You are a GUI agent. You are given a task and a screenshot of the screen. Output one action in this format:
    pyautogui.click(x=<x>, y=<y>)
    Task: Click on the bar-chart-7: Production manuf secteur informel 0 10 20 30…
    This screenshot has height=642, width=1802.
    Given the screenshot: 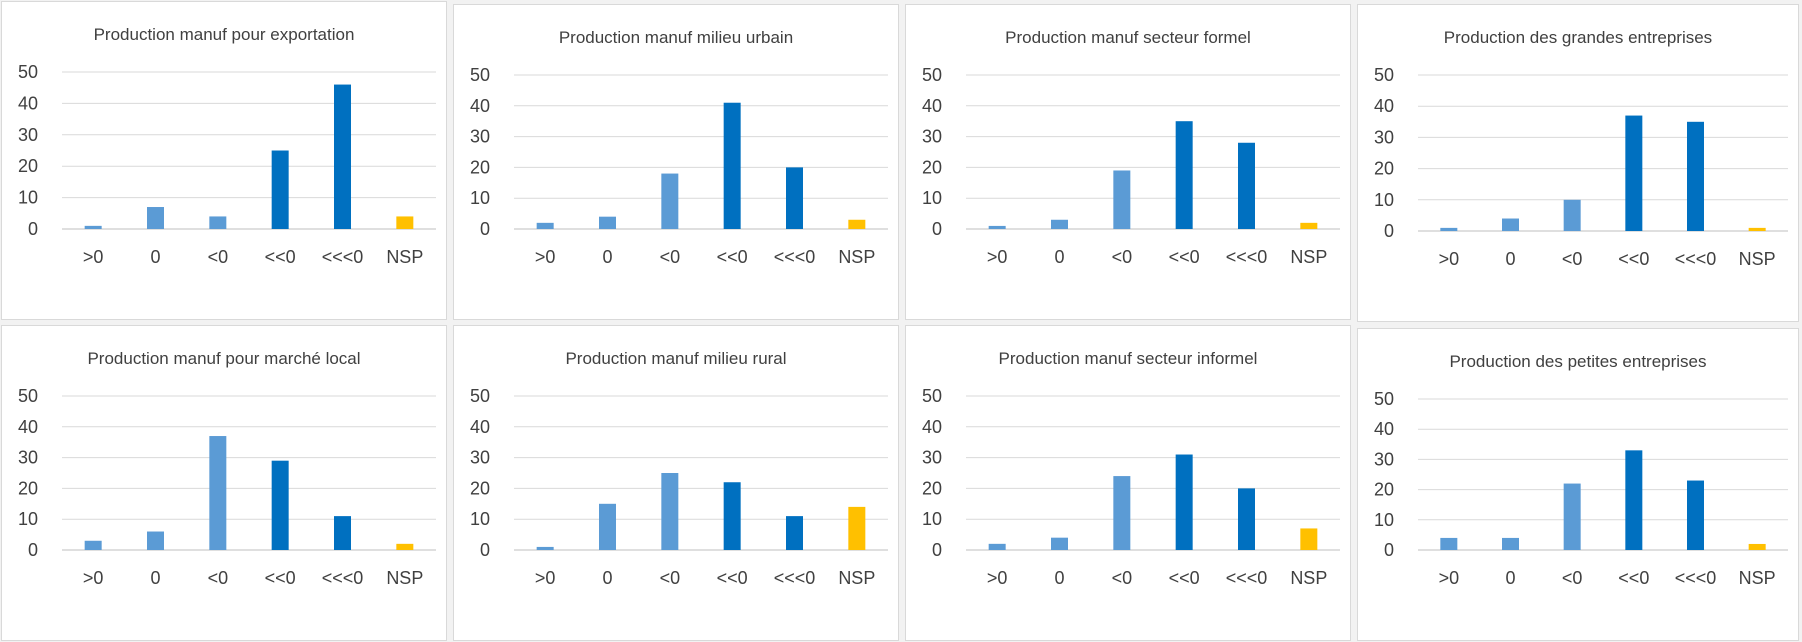 What is the action you would take?
    pyautogui.click(x=1131, y=468)
    